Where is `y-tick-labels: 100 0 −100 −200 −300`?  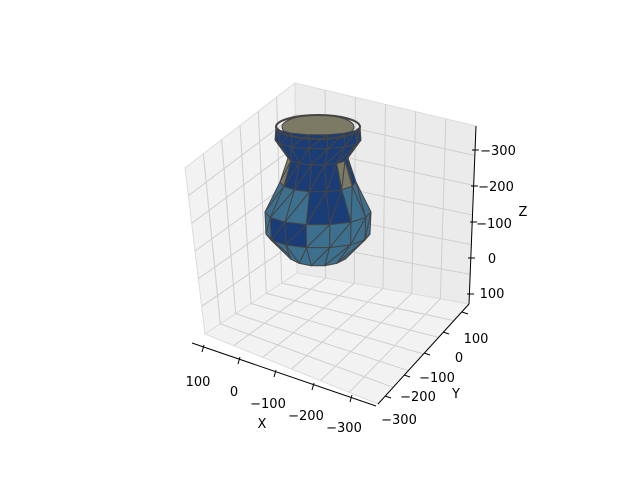
y-tick-labels: 100 0 −100 −200 −300 is located at coordinates (434, 380).